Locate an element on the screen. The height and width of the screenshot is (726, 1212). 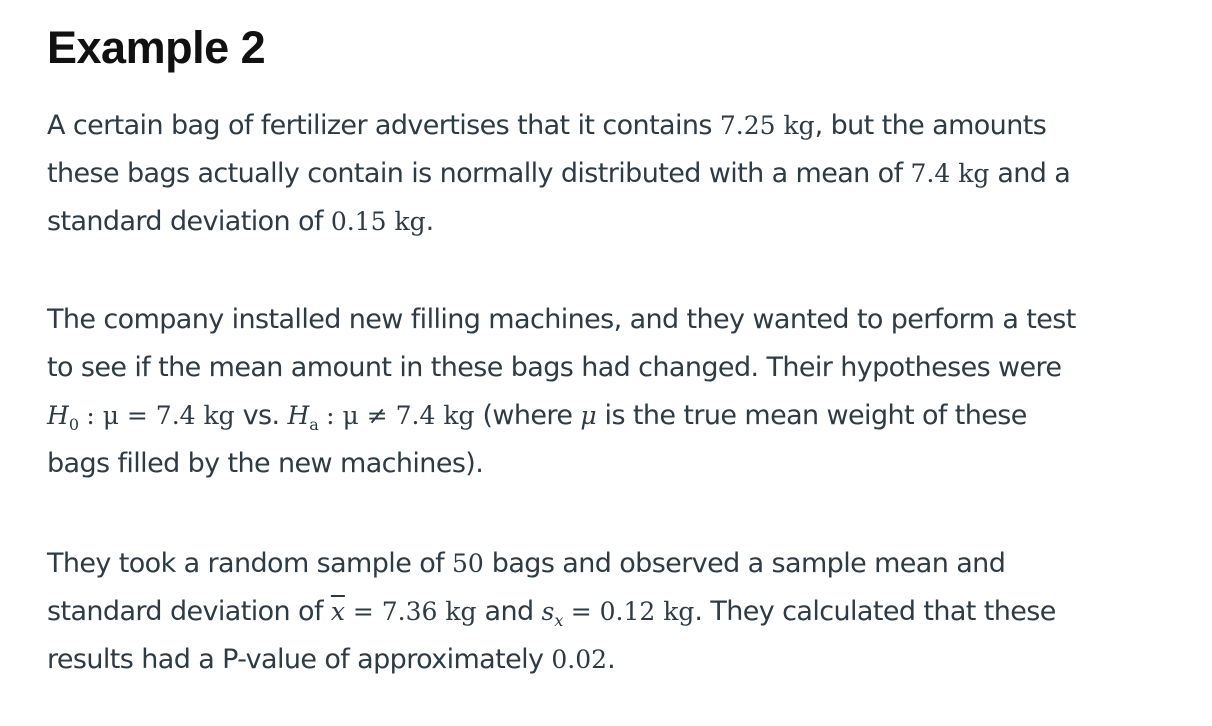
null-hypothesis-symbol: H is located at coordinates (58, 415).